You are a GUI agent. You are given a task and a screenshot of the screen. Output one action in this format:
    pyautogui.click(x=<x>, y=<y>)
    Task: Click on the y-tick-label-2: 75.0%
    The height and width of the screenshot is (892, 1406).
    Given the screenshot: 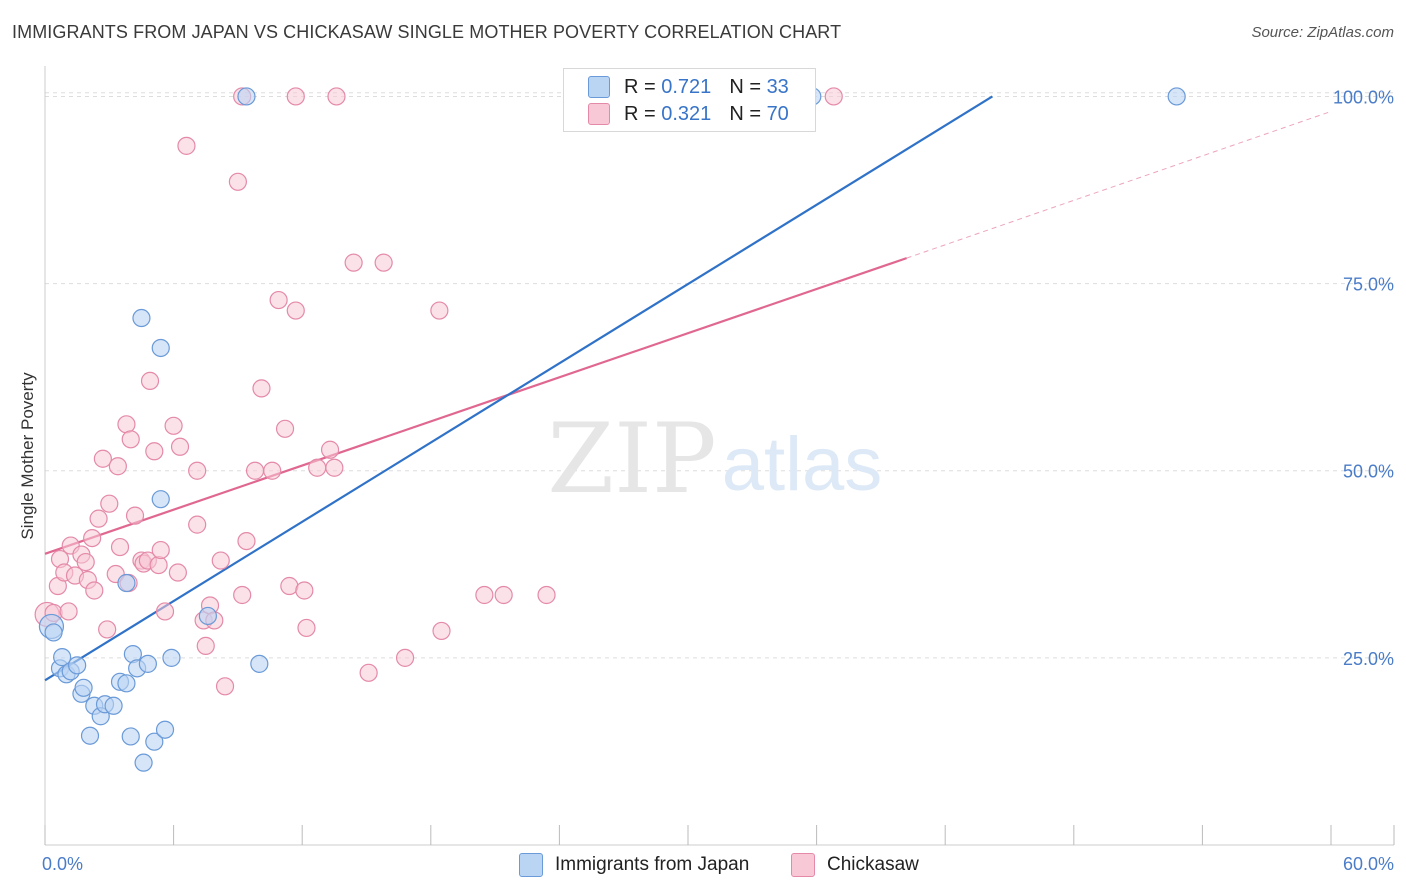 What is the action you would take?
    pyautogui.click(x=1368, y=285)
    